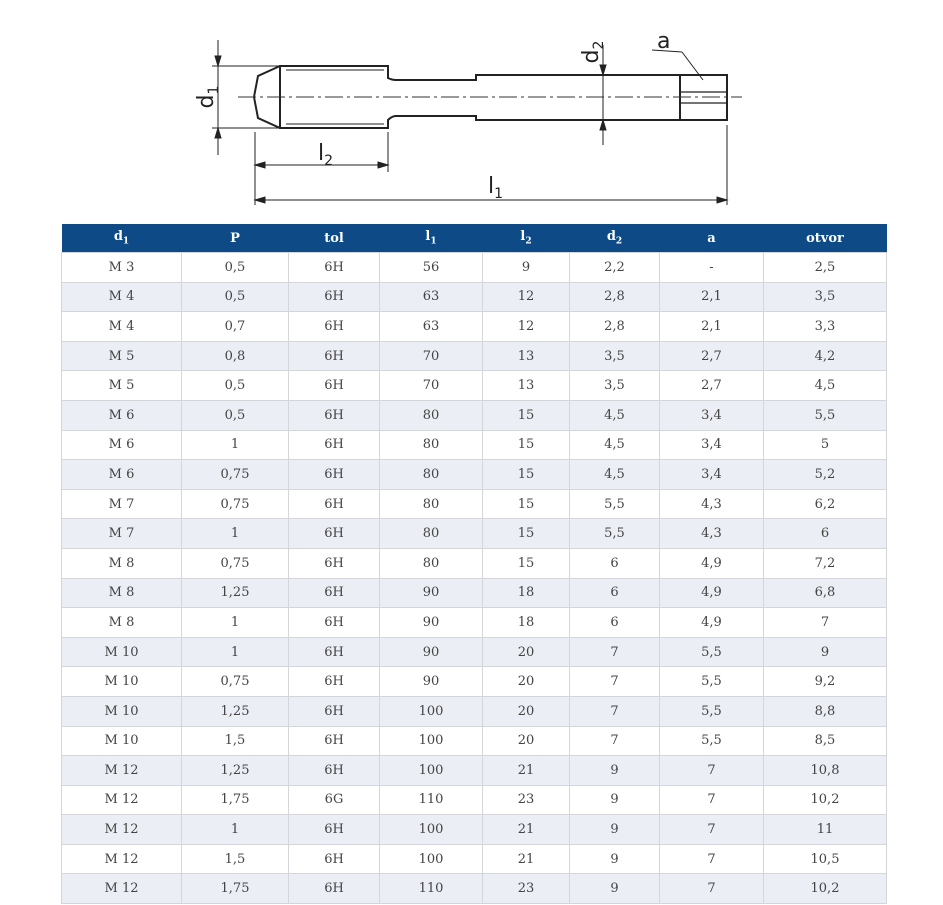 This screenshot has width=943, height=905. What do you see at coordinates (528, 241) in the screenshot?
I see `header-sub: 2` at bounding box center [528, 241].